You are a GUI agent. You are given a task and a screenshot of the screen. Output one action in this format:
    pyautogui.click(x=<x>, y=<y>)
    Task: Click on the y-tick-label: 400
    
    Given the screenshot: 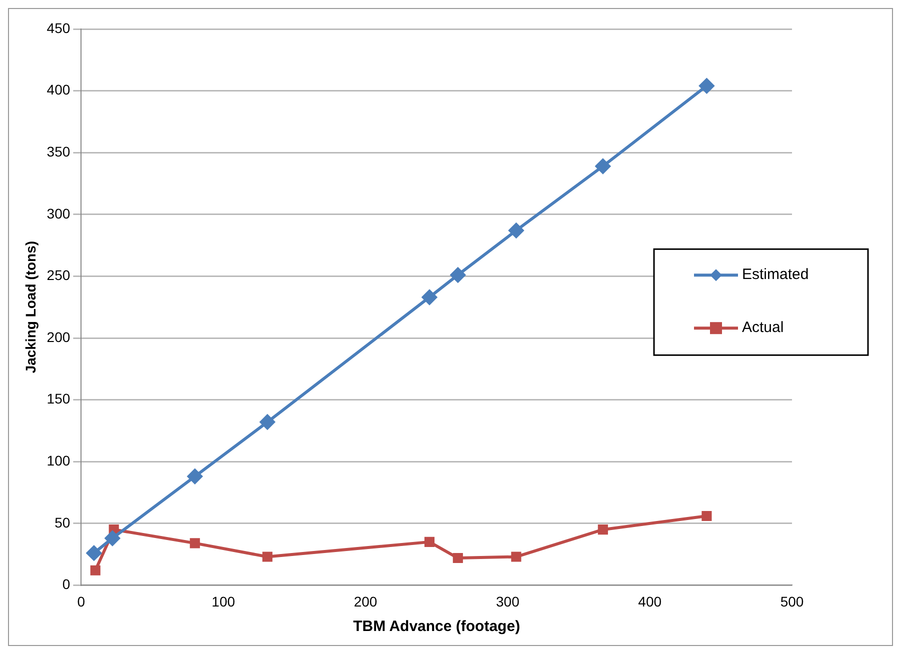 What is the action you would take?
    pyautogui.click(x=58, y=90)
    